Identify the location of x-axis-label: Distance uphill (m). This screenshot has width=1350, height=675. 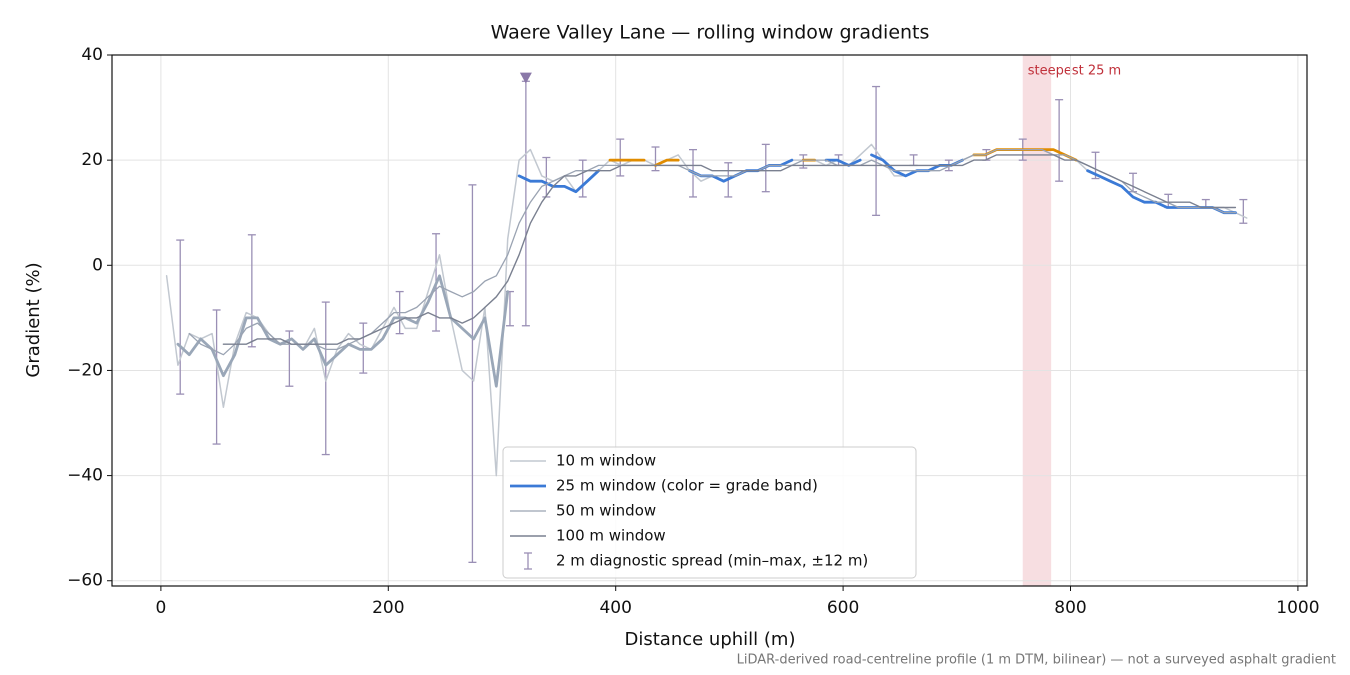
(710, 639).